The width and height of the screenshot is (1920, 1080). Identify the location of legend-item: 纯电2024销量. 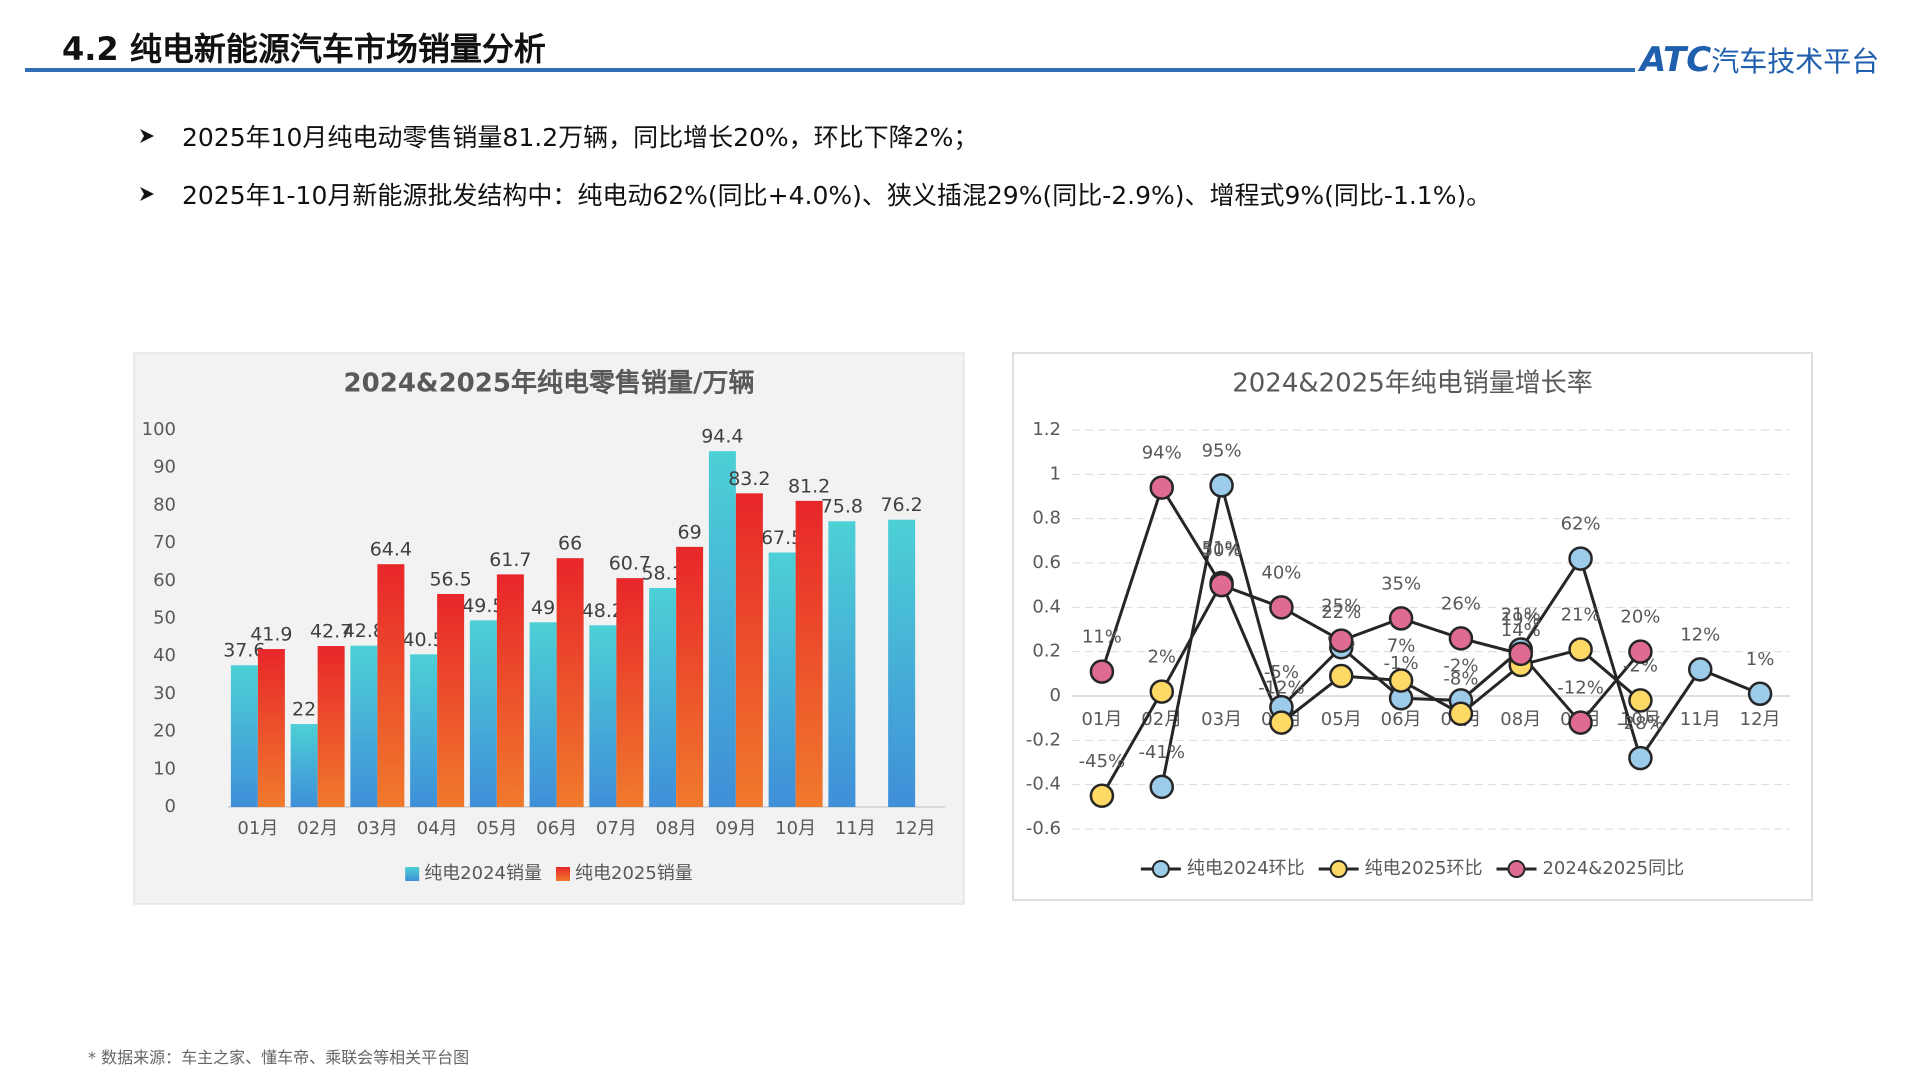
(473, 873).